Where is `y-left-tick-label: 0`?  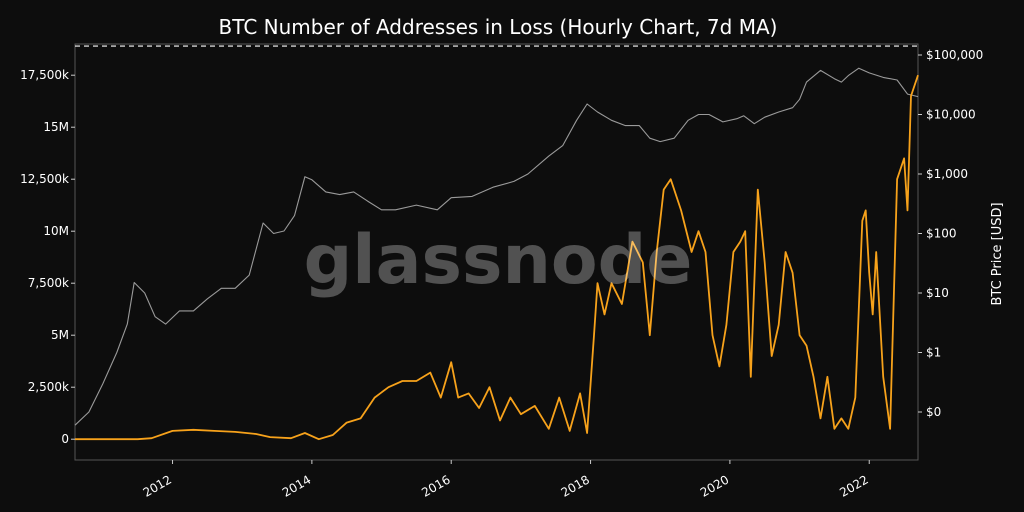 y-left-tick-label: 0 is located at coordinates (65, 439).